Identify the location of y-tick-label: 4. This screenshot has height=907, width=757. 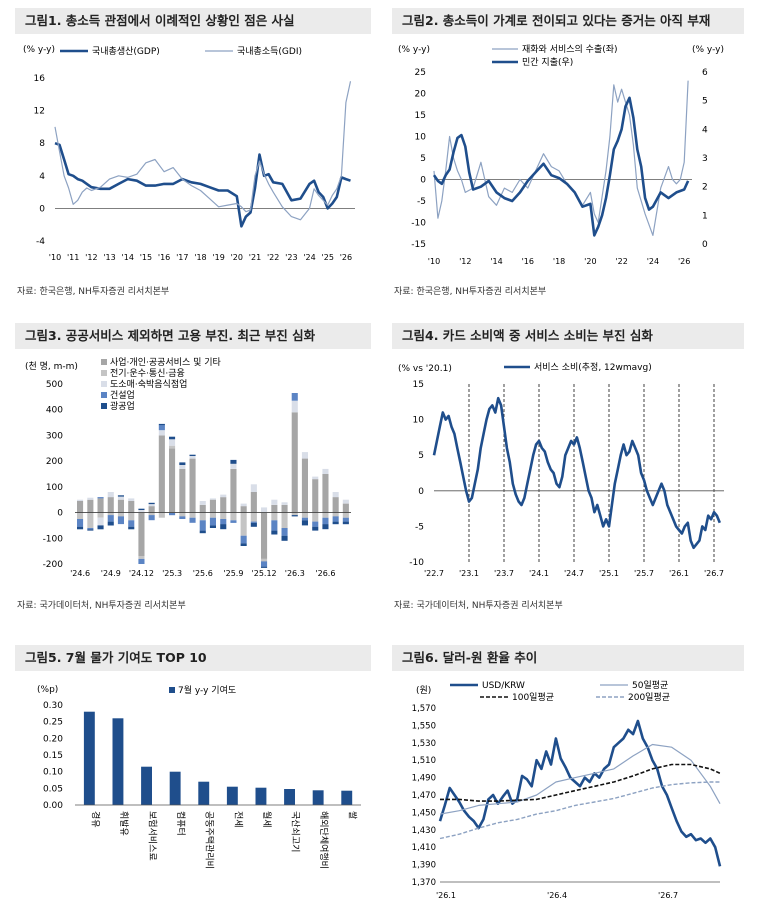
(42, 177).